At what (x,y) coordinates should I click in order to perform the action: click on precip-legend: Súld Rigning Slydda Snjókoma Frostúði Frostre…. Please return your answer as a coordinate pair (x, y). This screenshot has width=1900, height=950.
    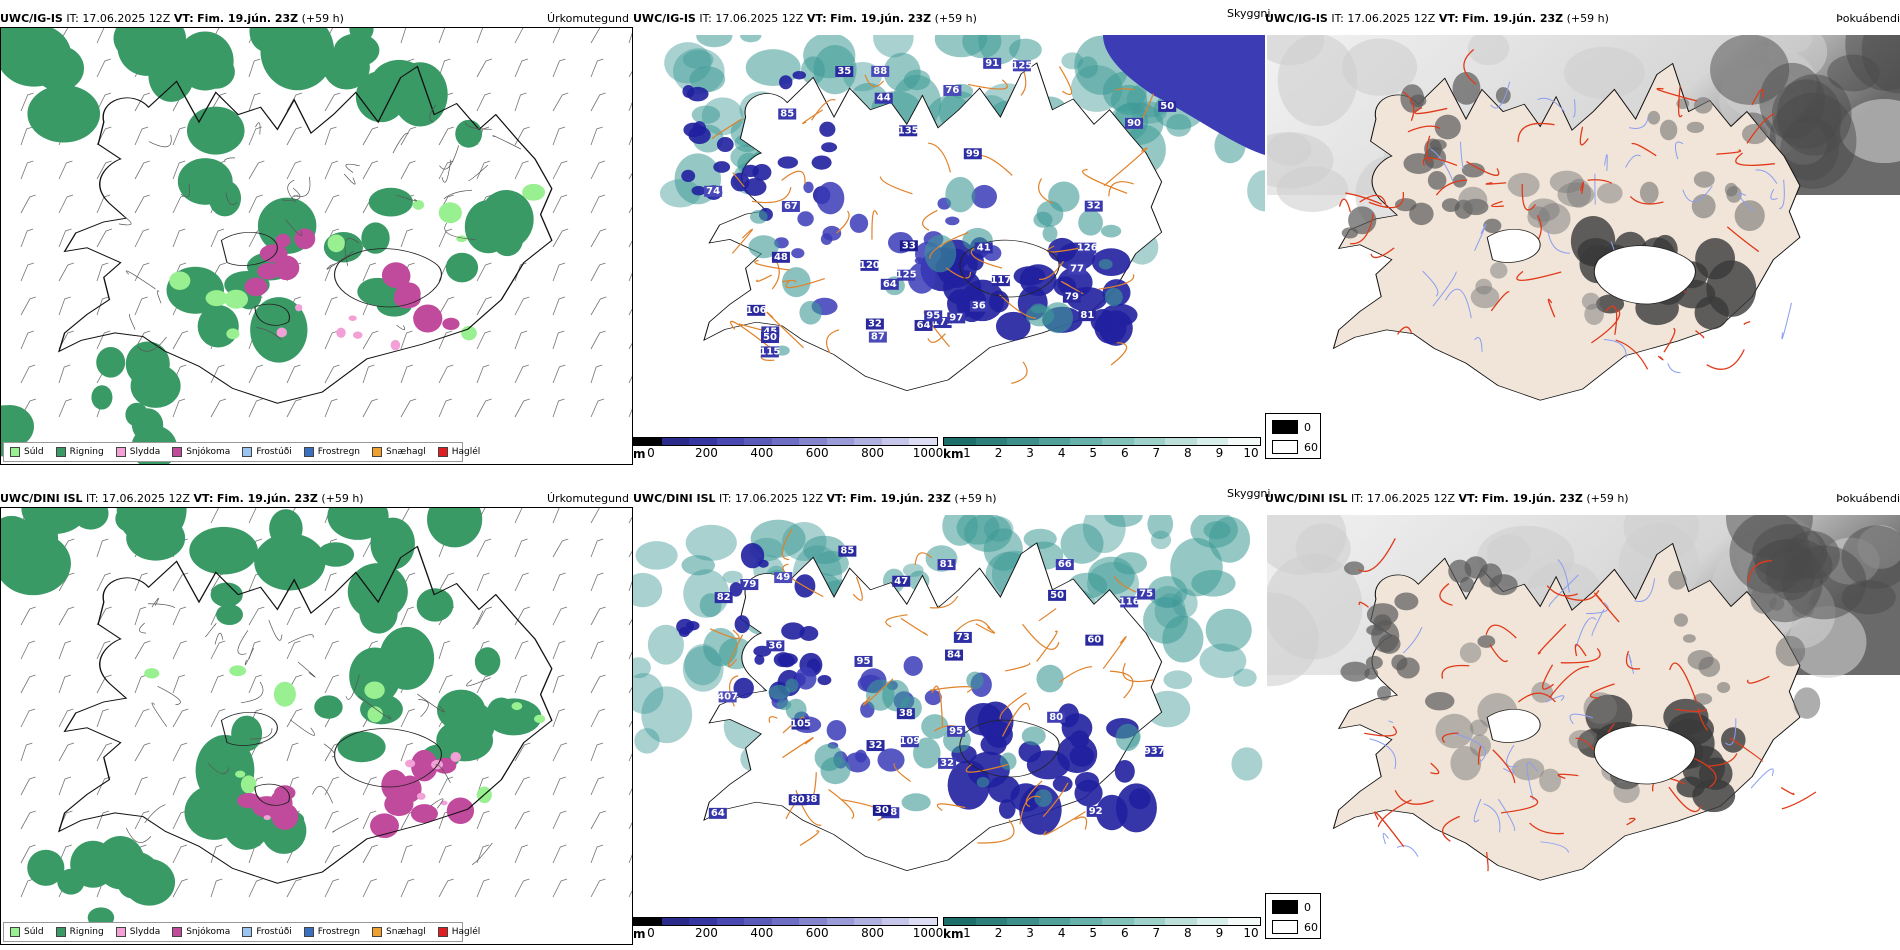
    Looking at the image, I should click on (241, 932).